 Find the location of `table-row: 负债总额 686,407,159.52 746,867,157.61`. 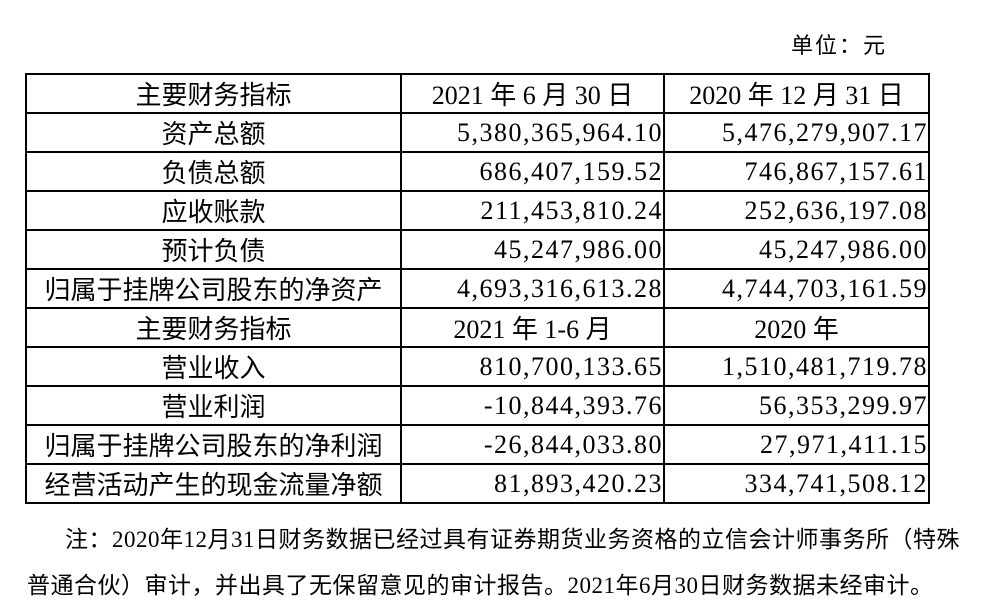

table-row: 负债总额 686,407,159.52 746,867,157.61 is located at coordinates (477, 171).